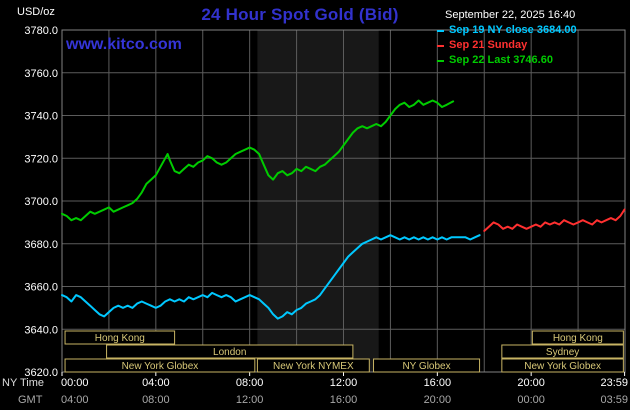  Describe the element at coordinates (510, 15) in the screenshot. I see `chart-datetime: September 22, 2025 16:40` at that location.